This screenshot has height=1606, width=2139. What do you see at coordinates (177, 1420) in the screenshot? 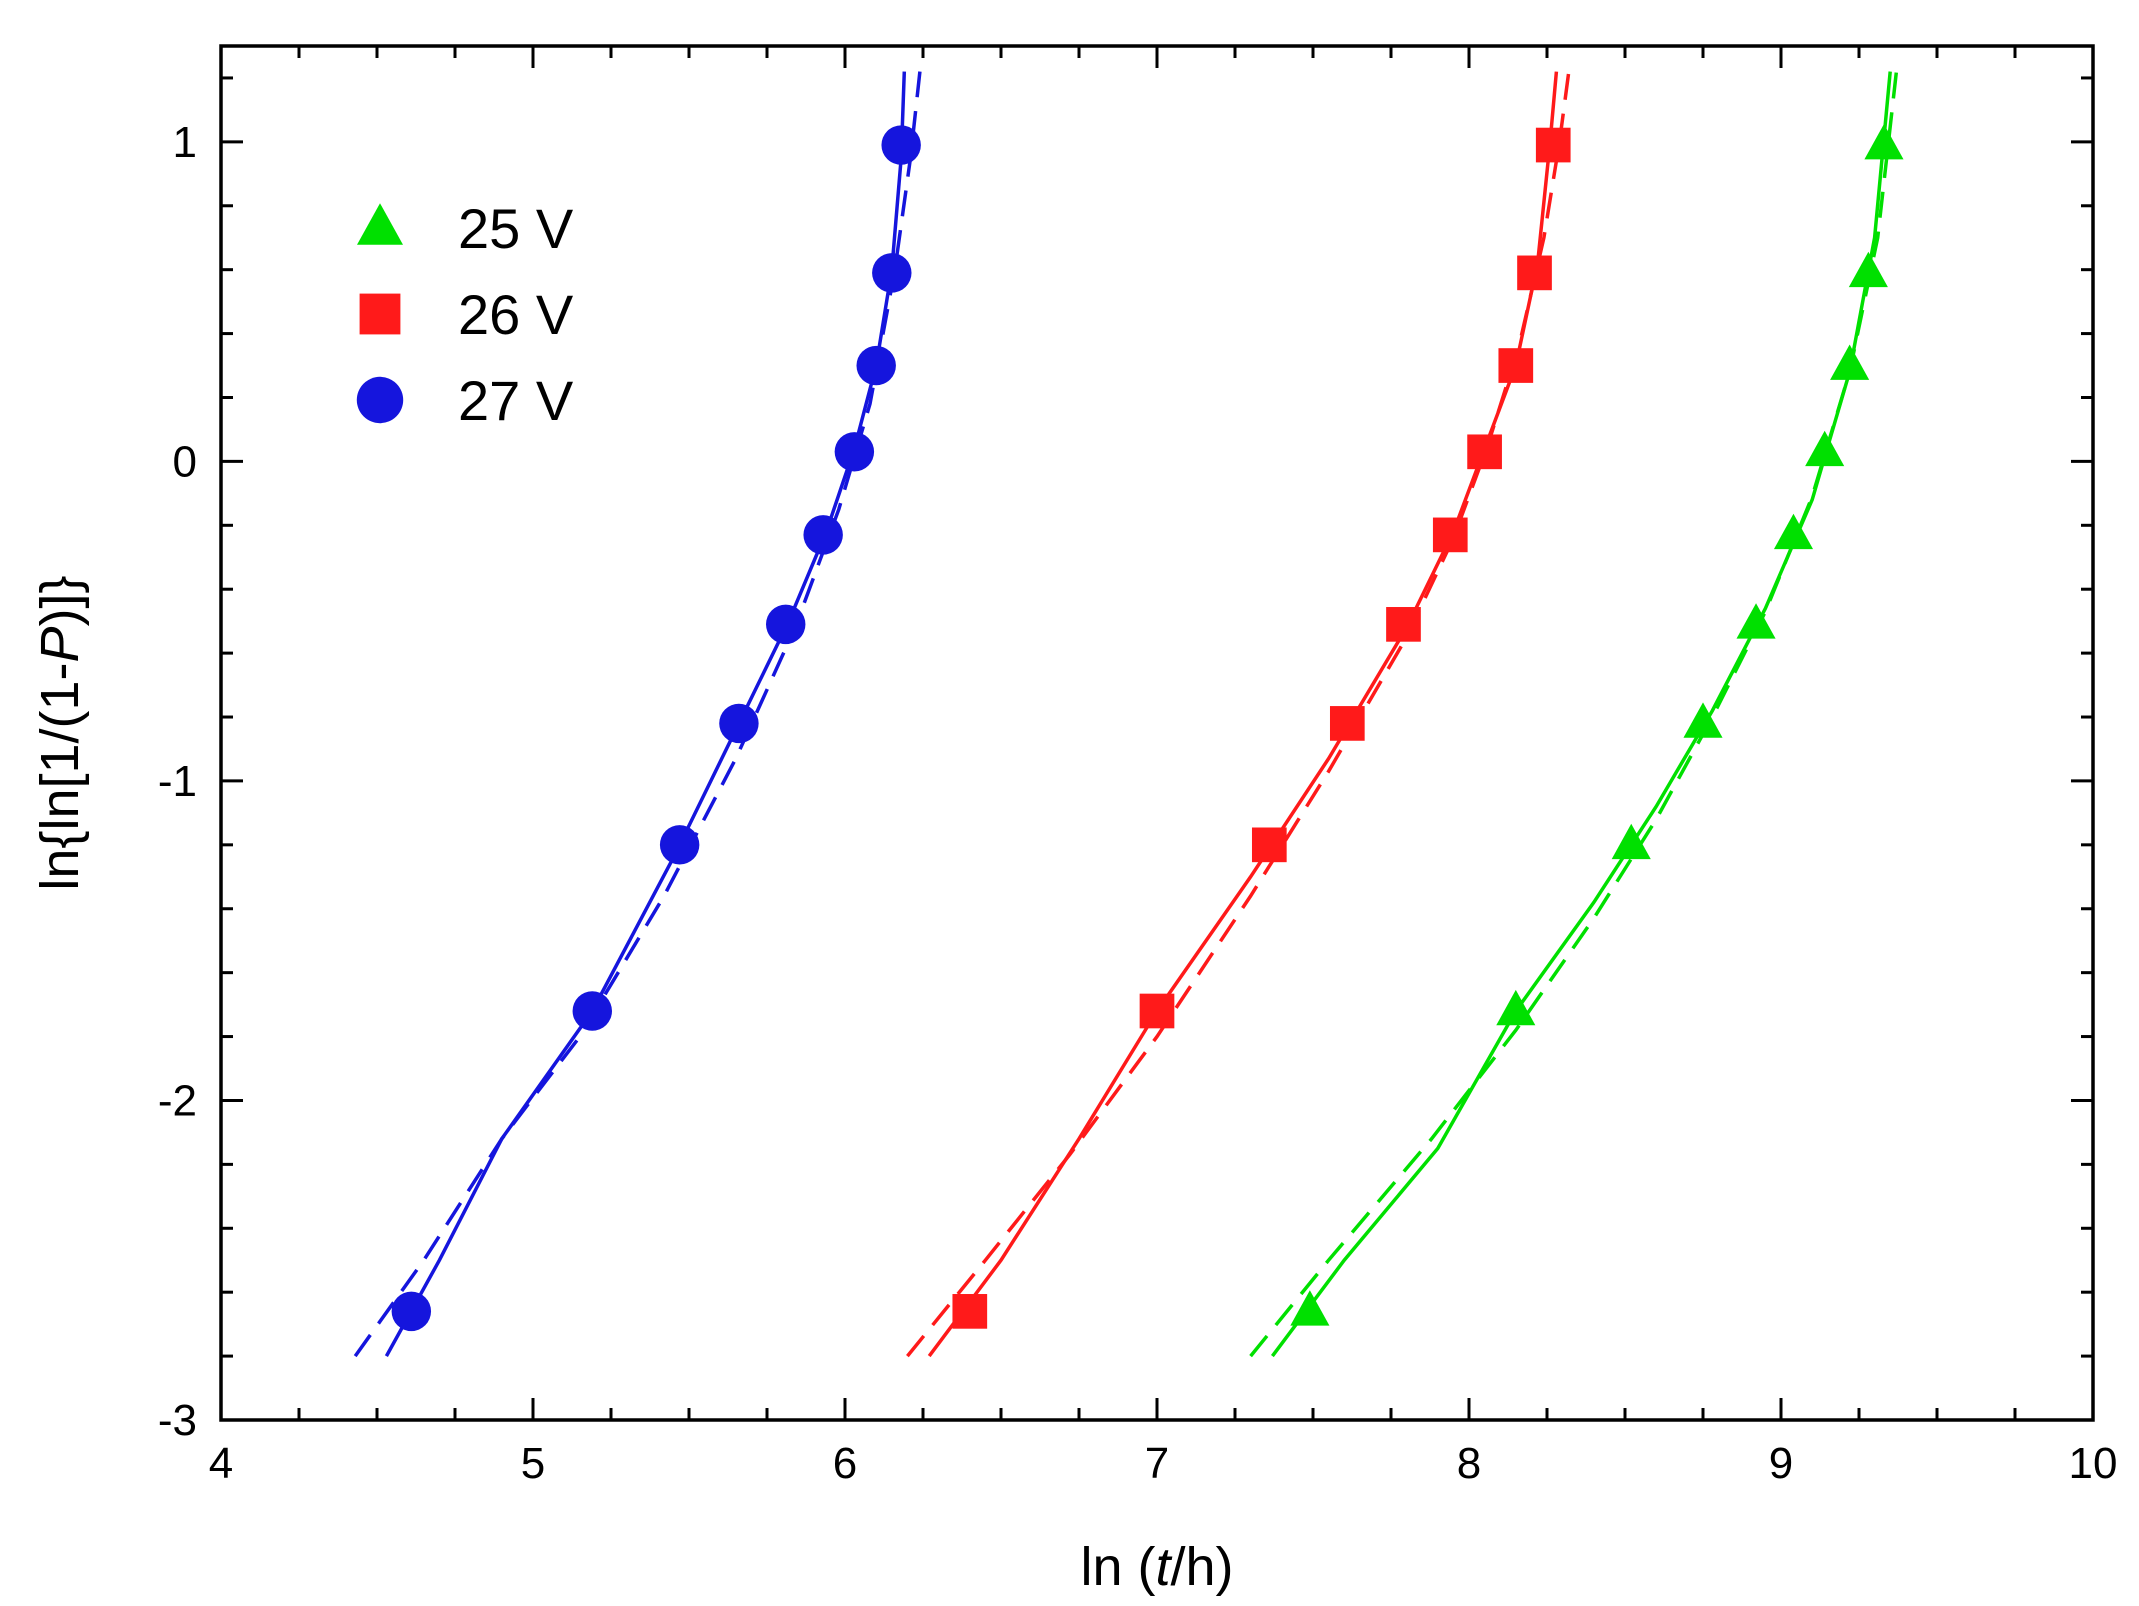
I see `y-tick-label: -3` at bounding box center [177, 1420].